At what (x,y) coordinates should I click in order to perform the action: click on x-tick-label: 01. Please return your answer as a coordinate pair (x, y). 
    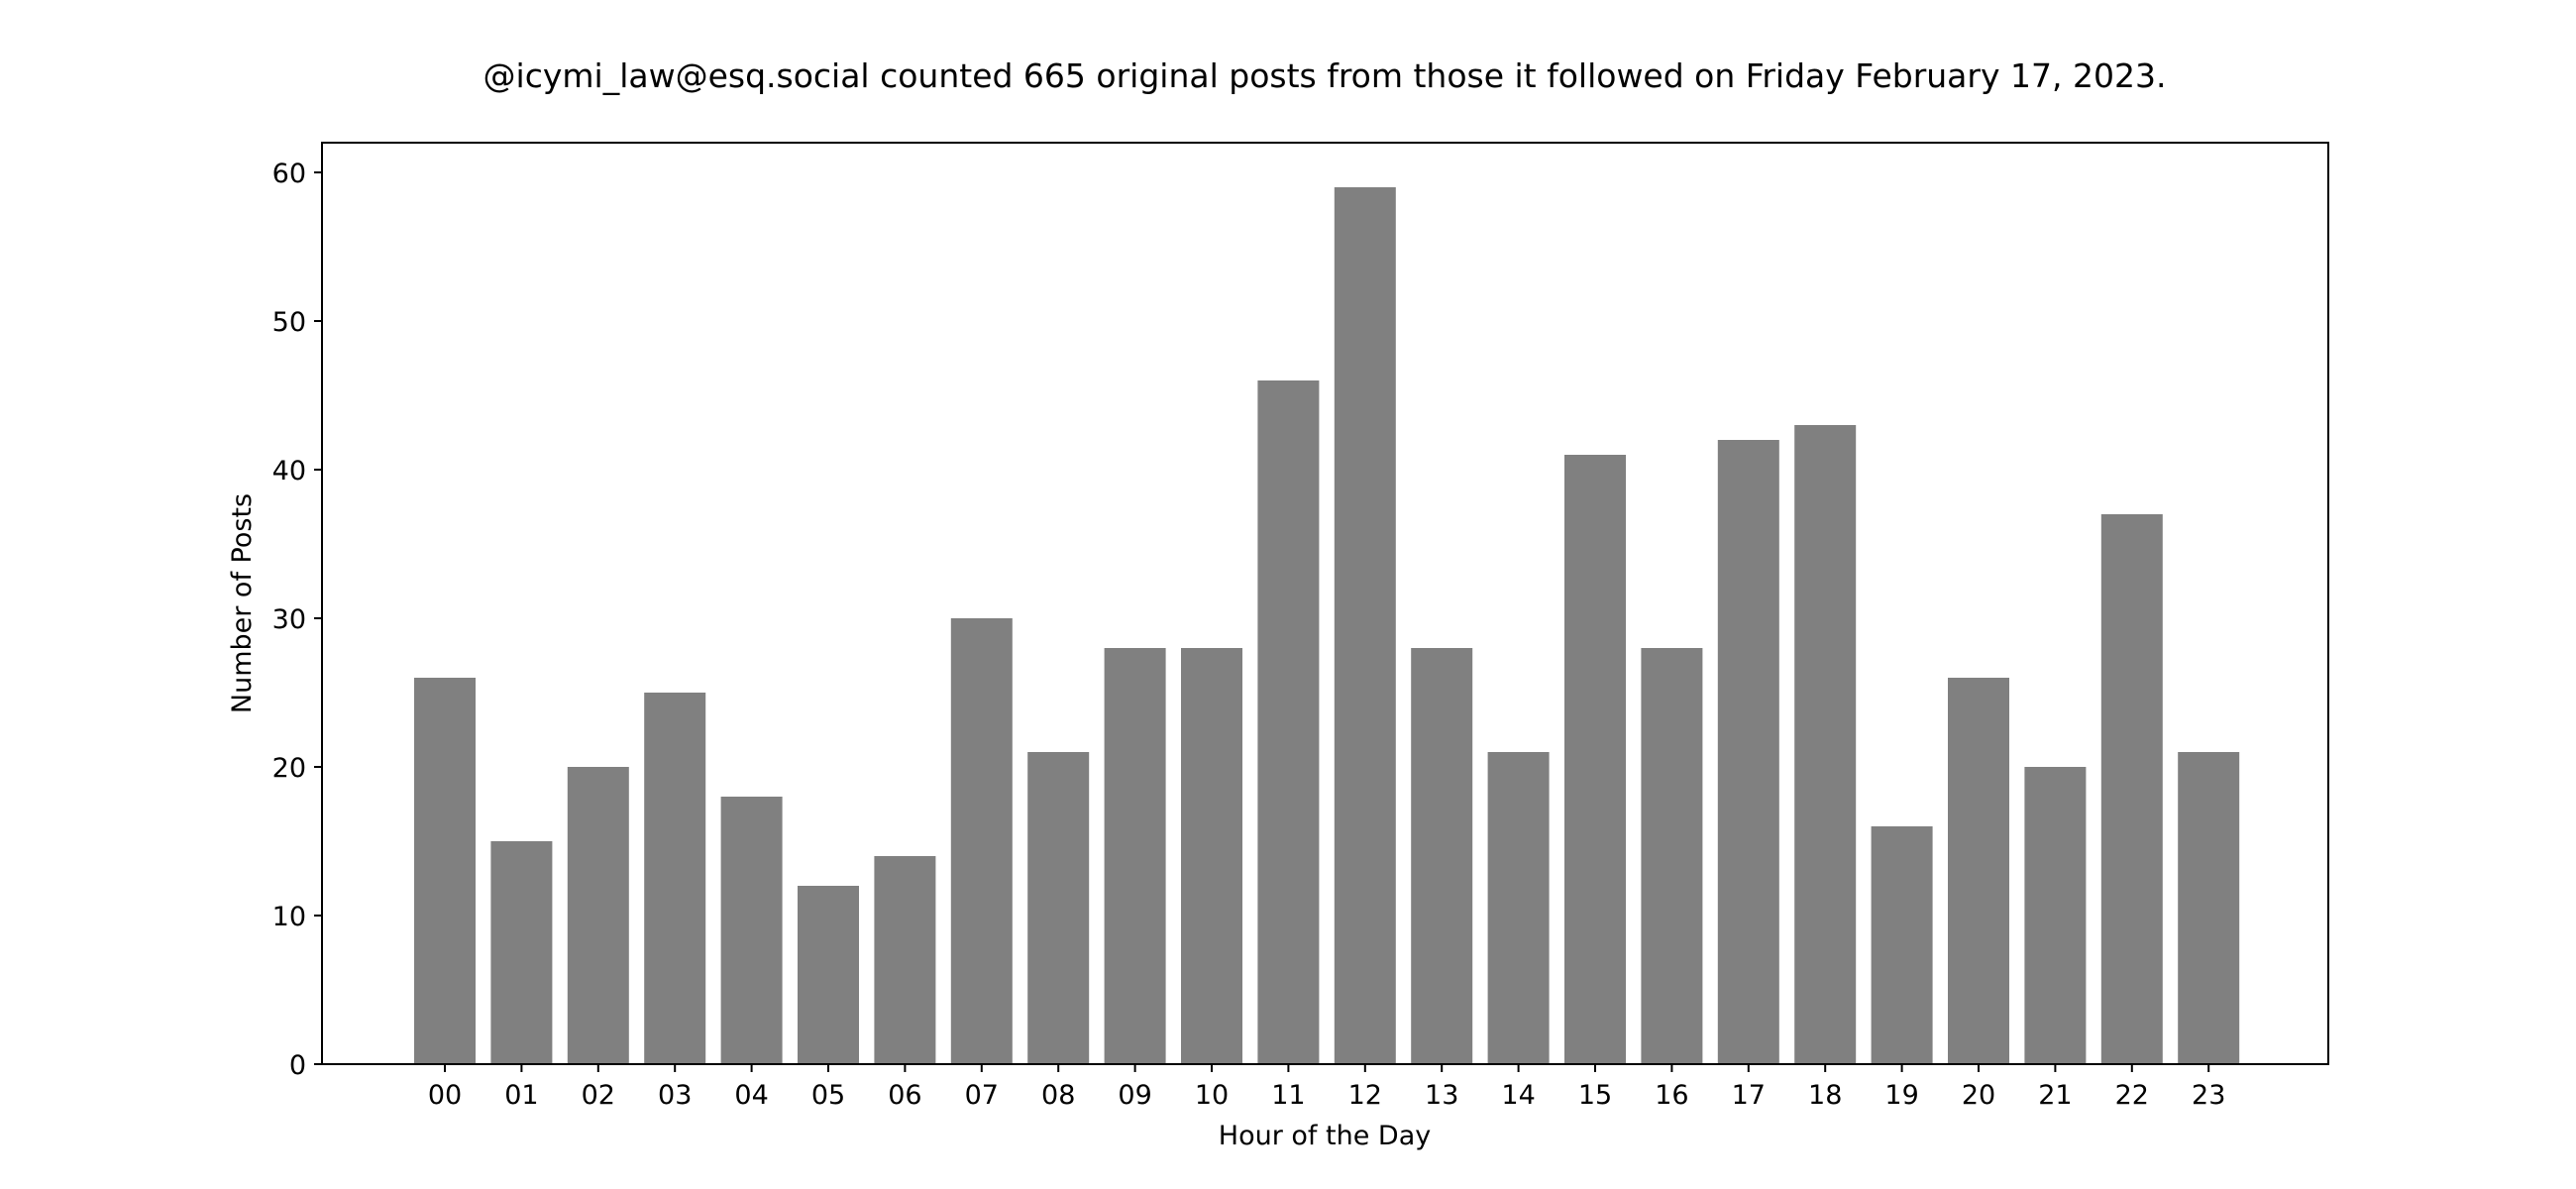
    Looking at the image, I should click on (521, 1095).